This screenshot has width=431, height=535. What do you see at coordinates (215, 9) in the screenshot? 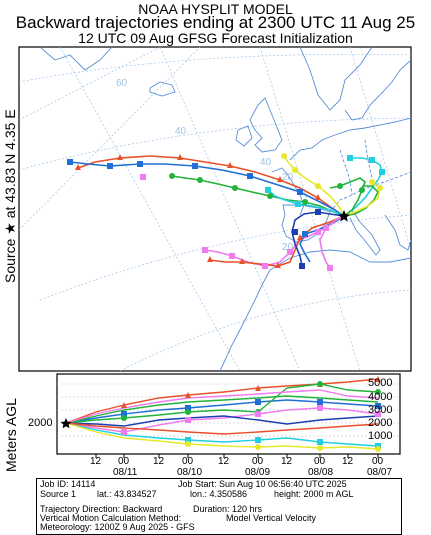
I see `model-title: NOAA HYSPLIT MODEL` at bounding box center [215, 9].